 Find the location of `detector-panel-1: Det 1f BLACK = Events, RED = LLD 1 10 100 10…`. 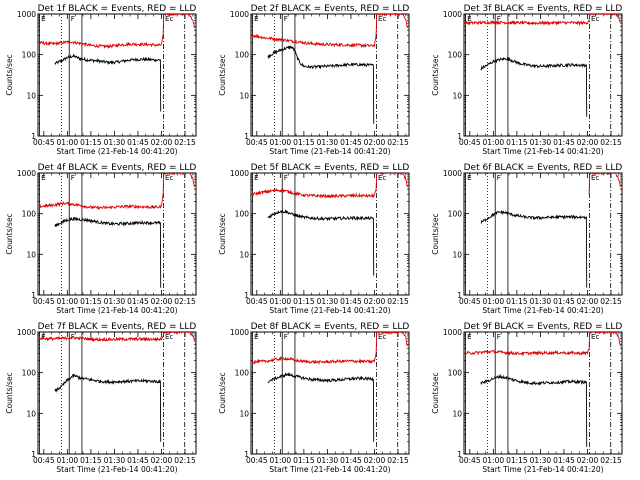

detector-panel-1: Det 1f BLACK = Events, RED = LLD 1 10 100 10… is located at coordinates (101, 80).